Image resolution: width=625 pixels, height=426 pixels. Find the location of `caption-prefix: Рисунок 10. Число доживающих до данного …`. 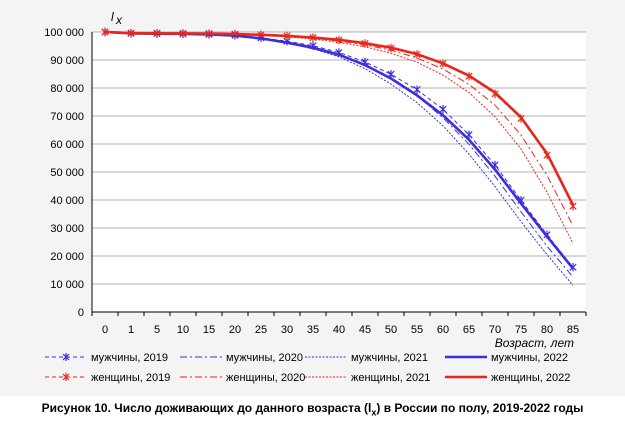

caption-prefix: Рисунок 10. Число доживающих до данного … is located at coordinates (206, 408).